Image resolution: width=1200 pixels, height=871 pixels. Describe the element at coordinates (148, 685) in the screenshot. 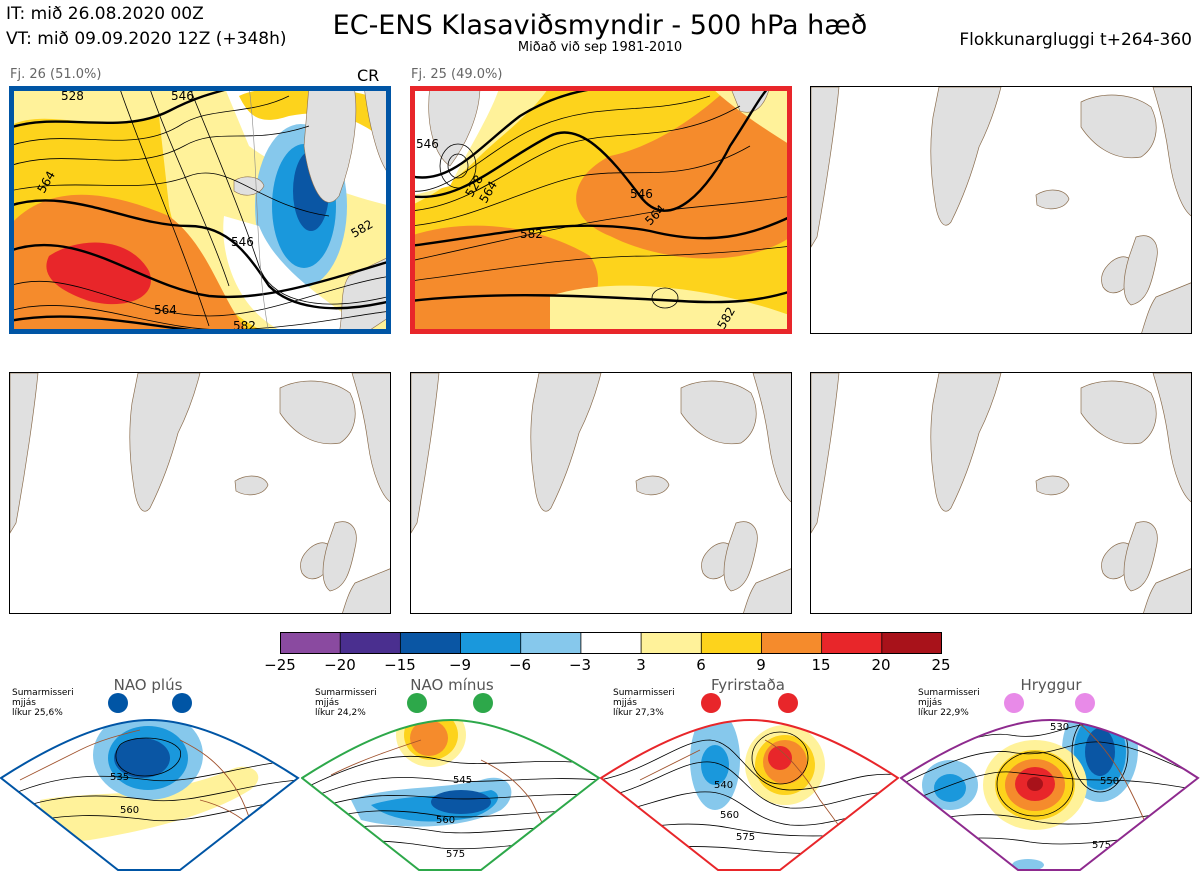

I see `regime-1-title: NAO plús` at that location.